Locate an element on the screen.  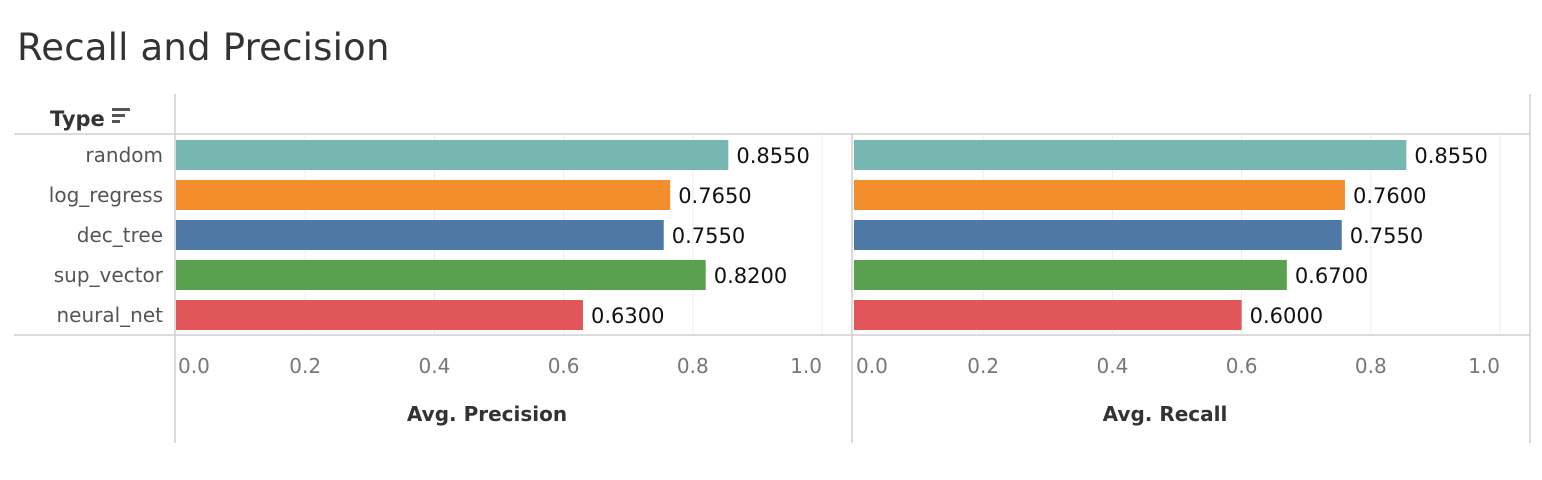
sort-icon is located at coordinates (121, 115).